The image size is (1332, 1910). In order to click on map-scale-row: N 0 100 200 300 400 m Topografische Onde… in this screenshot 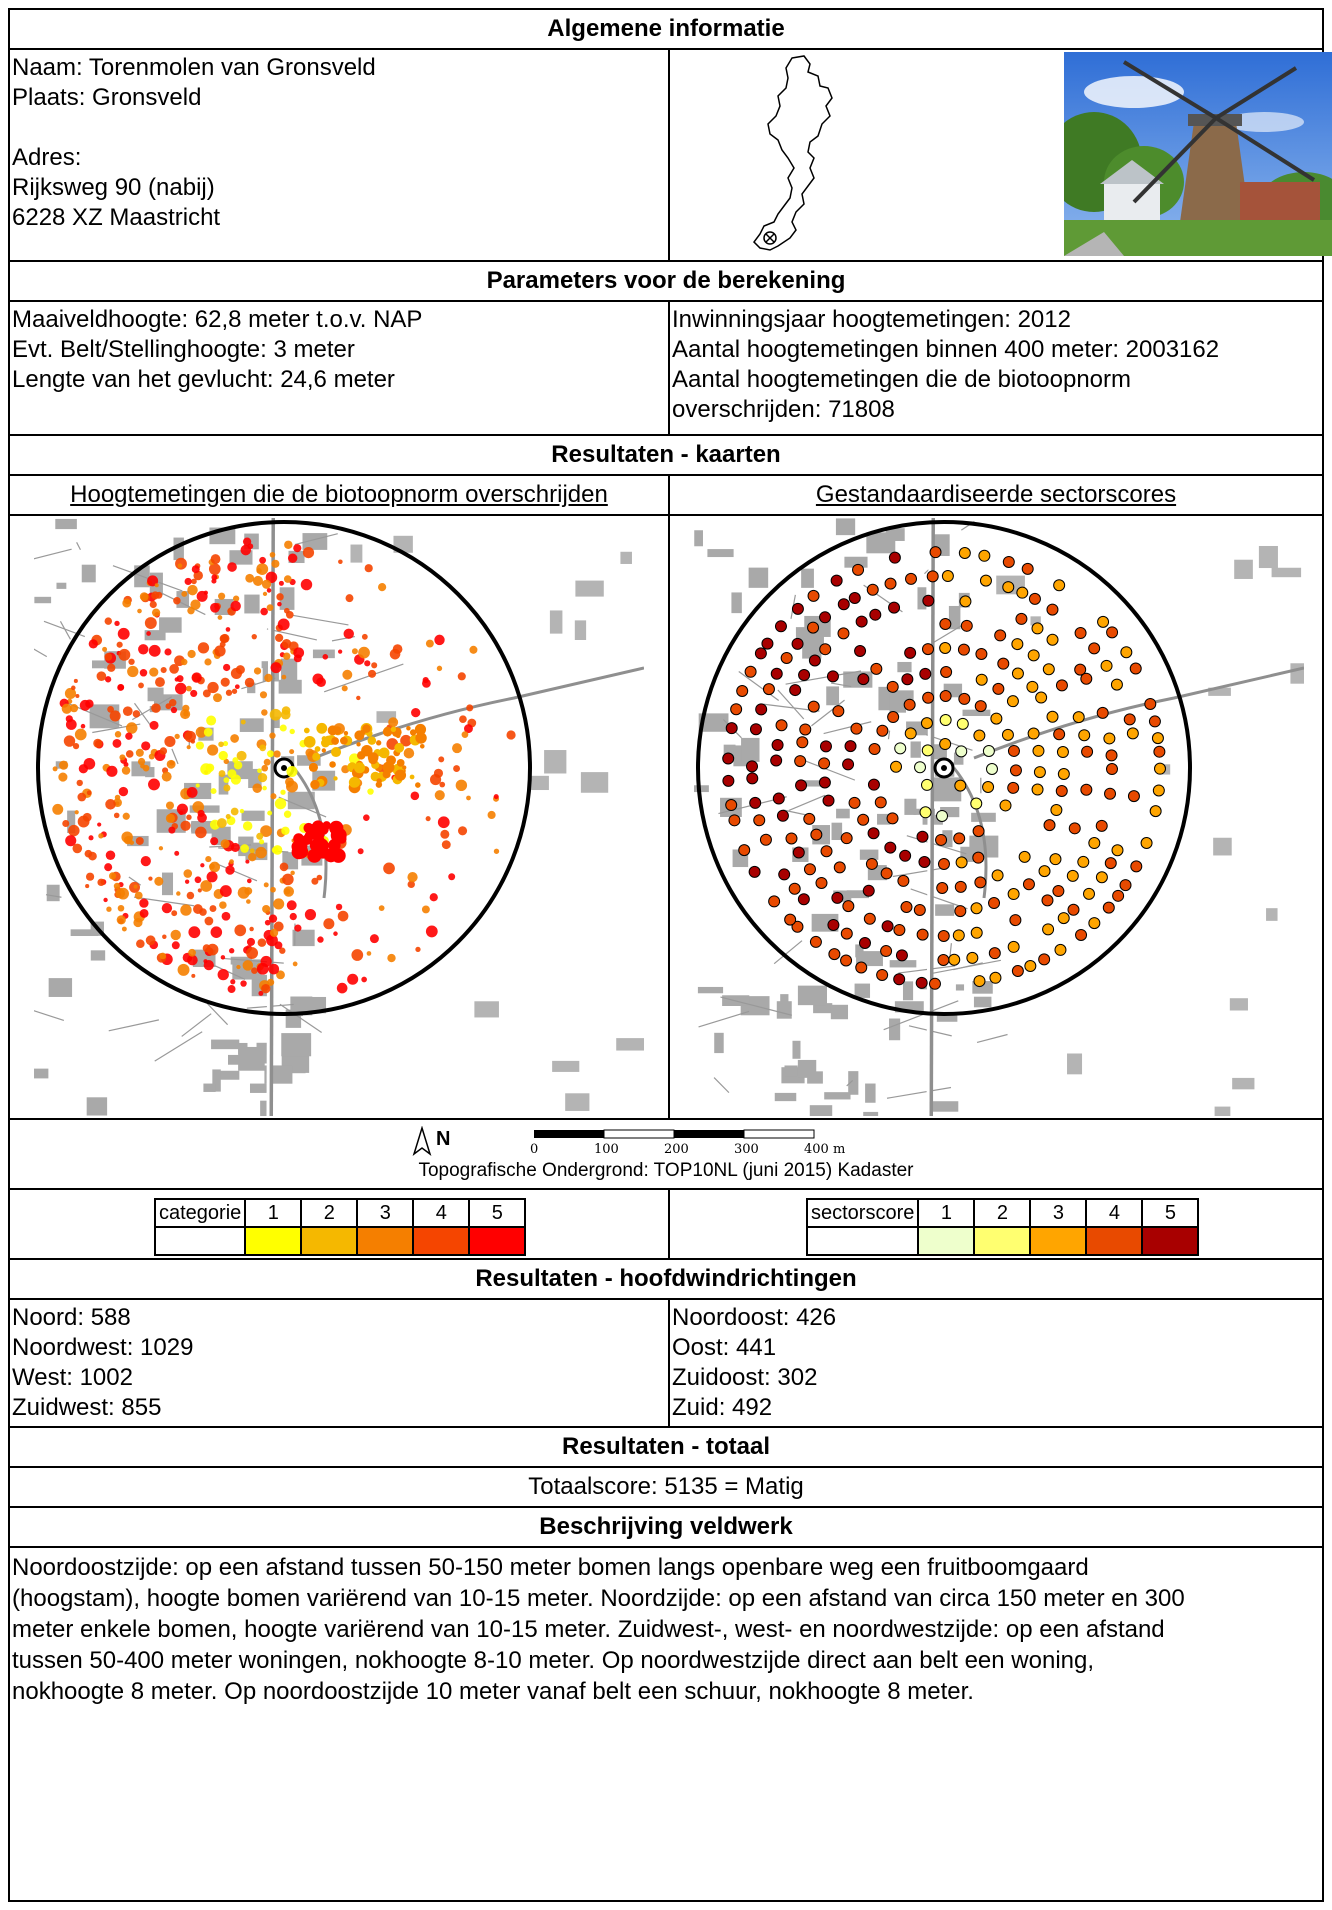, I will do `click(666, 1155)`.